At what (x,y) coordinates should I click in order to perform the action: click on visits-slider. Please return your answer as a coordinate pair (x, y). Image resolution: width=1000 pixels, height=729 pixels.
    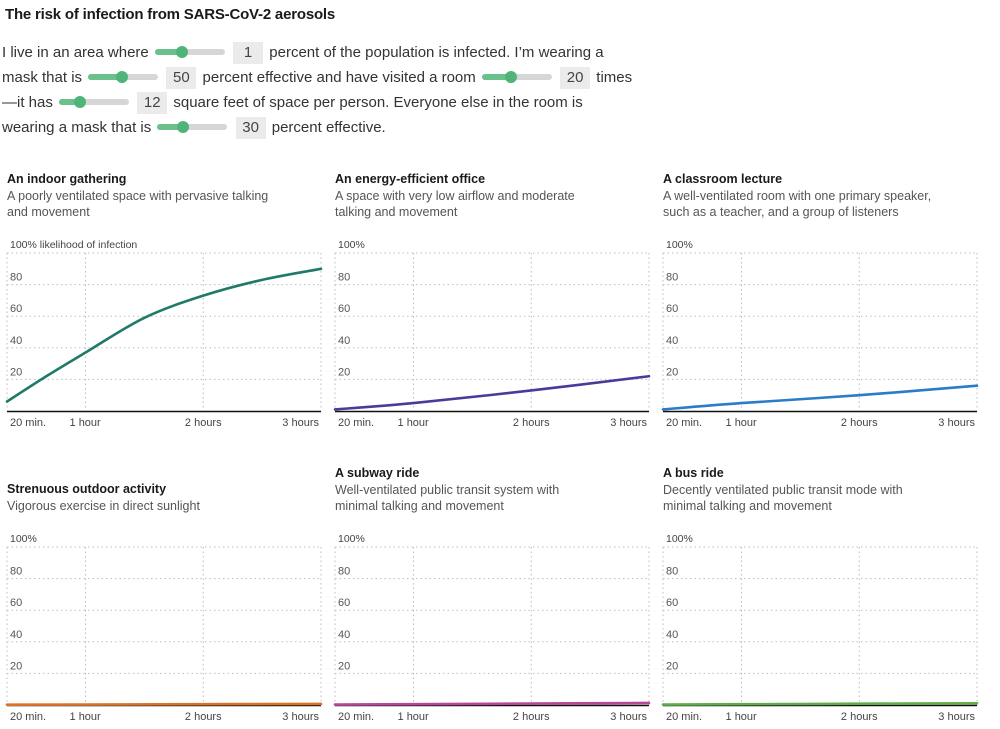
    Looking at the image, I should click on (516, 77).